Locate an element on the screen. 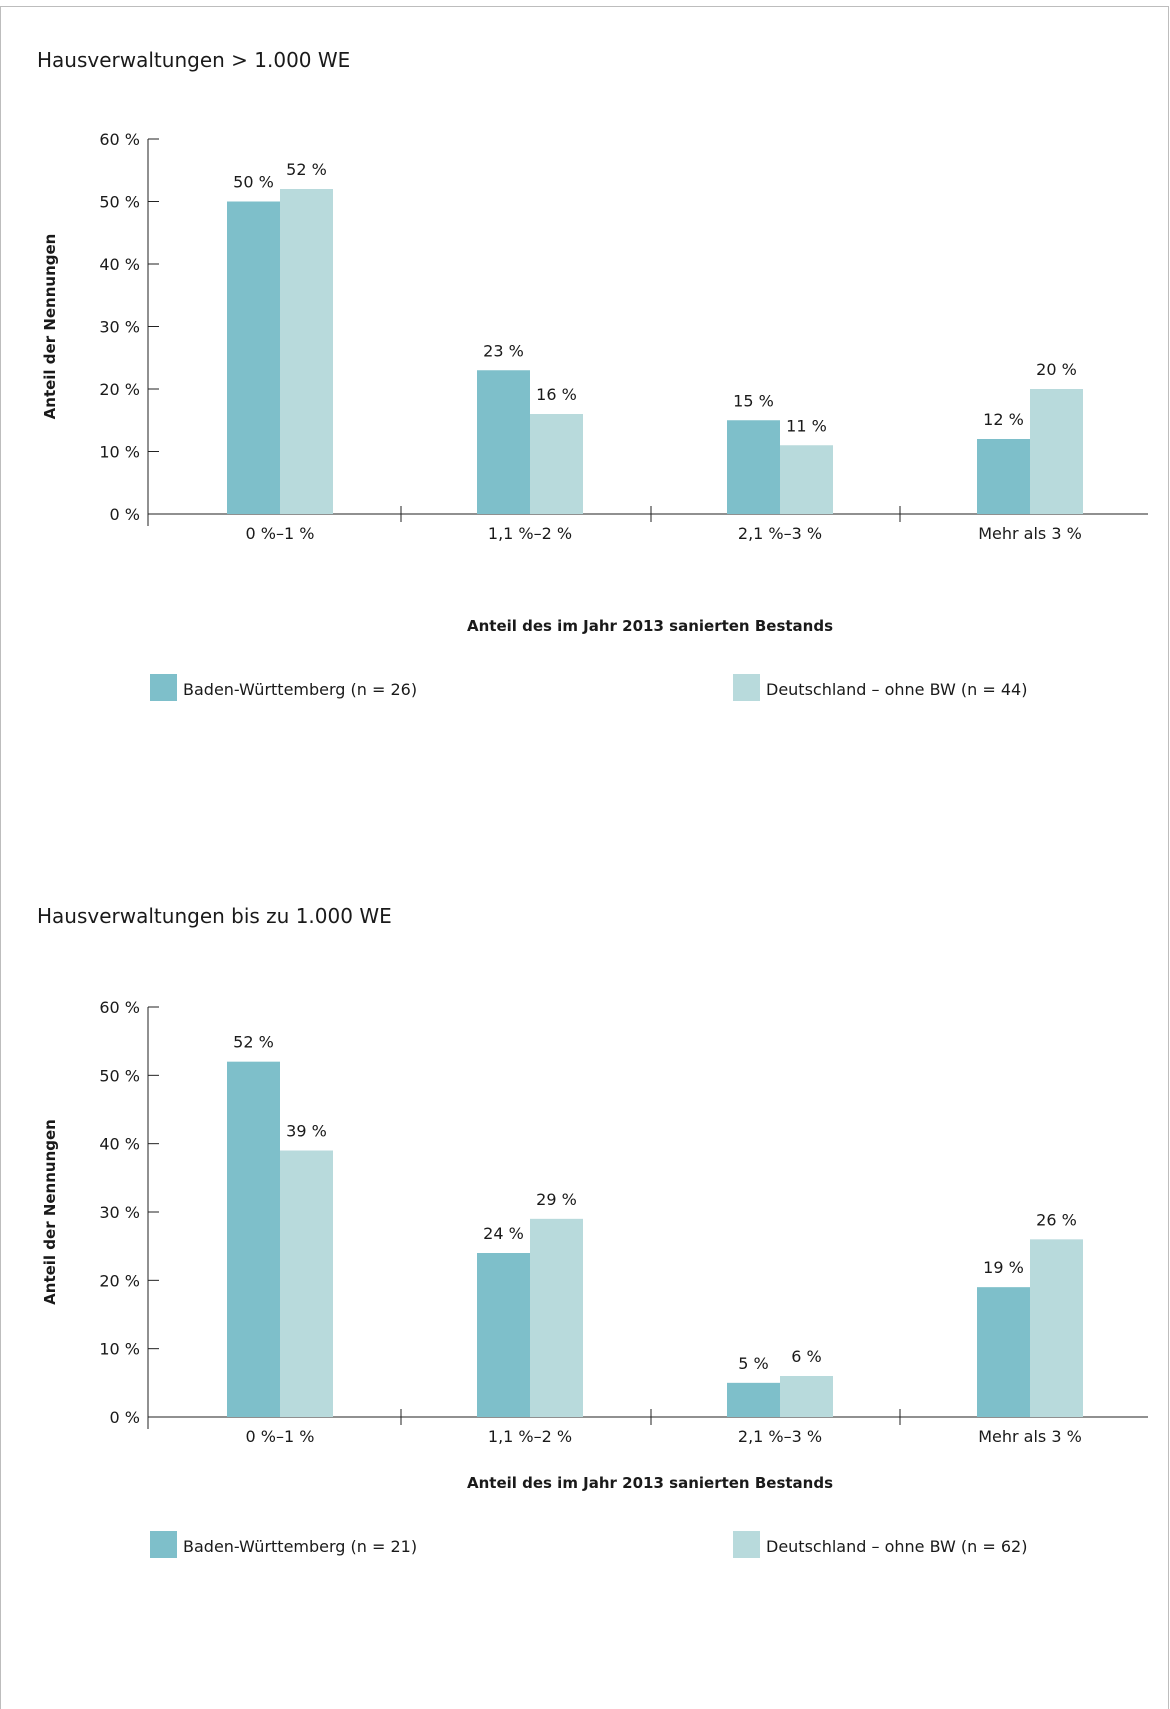  data-label: 15 % is located at coordinates (753, 400).